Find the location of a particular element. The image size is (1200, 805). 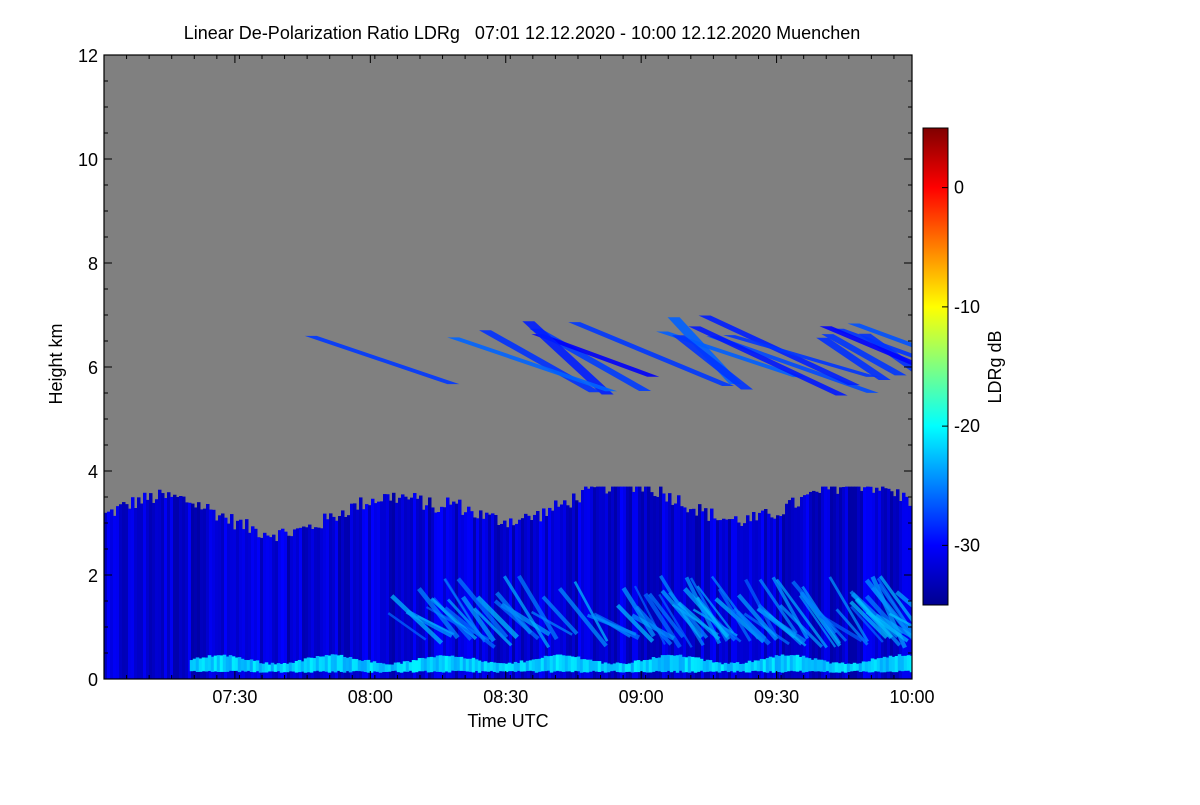

heatmap-feature is located at coordinates (864, 351).